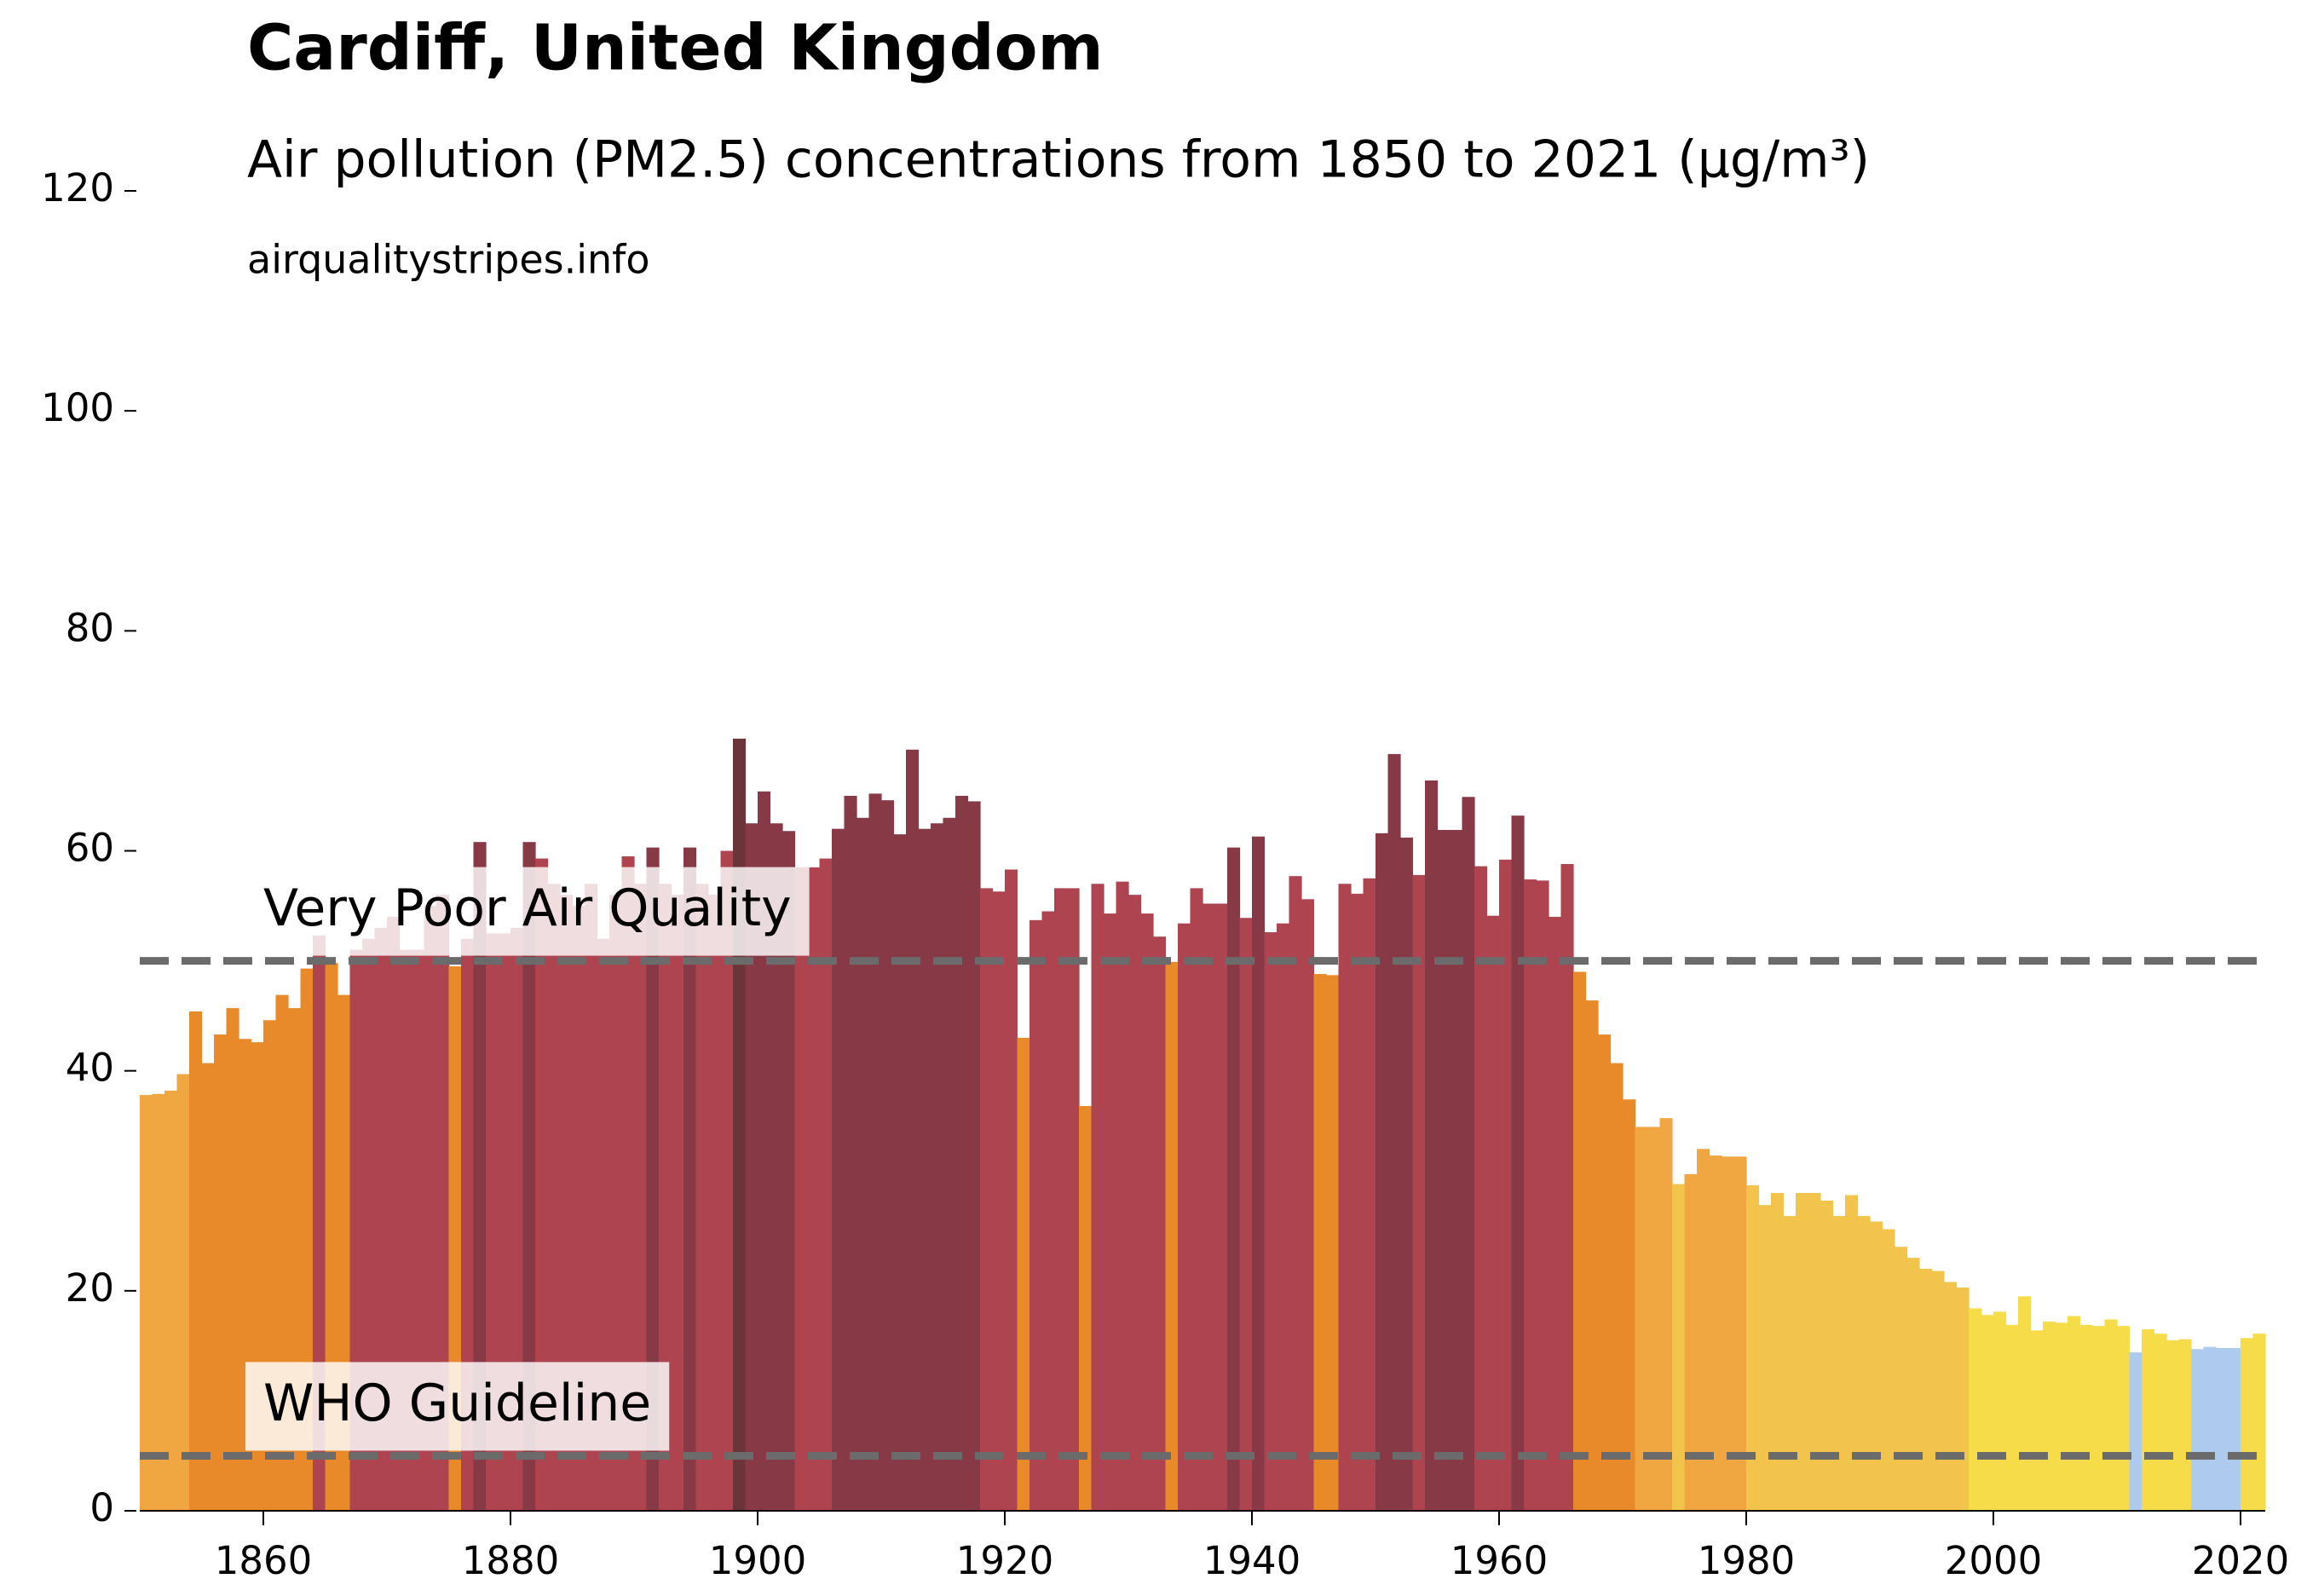 The width and height of the screenshot is (2307, 1596). What do you see at coordinates (90, 848) in the screenshot?
I see `y-tick-label: 60` at bounding box center [90, 848].